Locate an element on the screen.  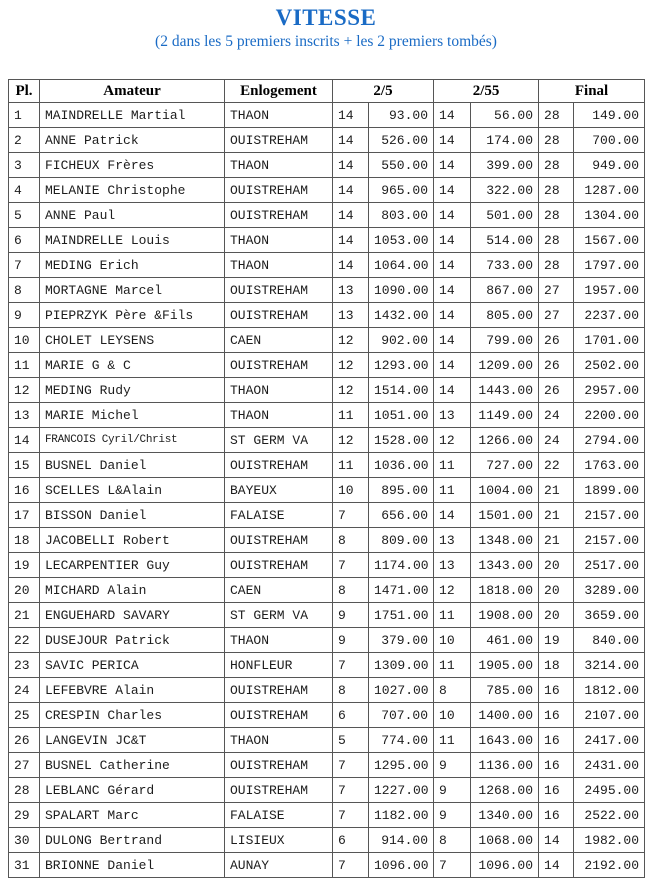
cell-place: 4 is located at coordinates (24, 190).